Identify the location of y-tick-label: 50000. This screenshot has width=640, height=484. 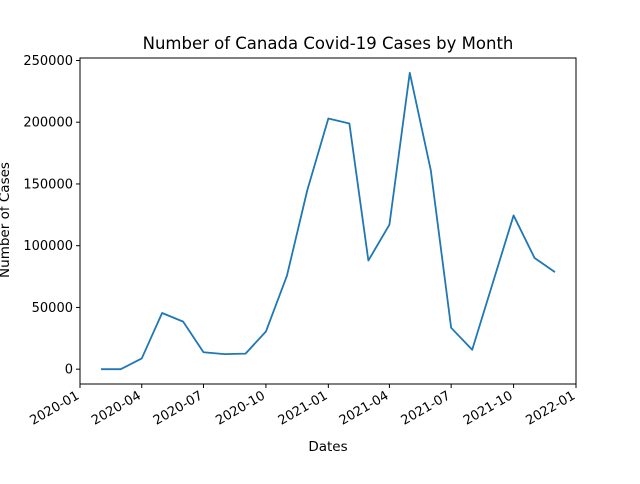
(52, 308).